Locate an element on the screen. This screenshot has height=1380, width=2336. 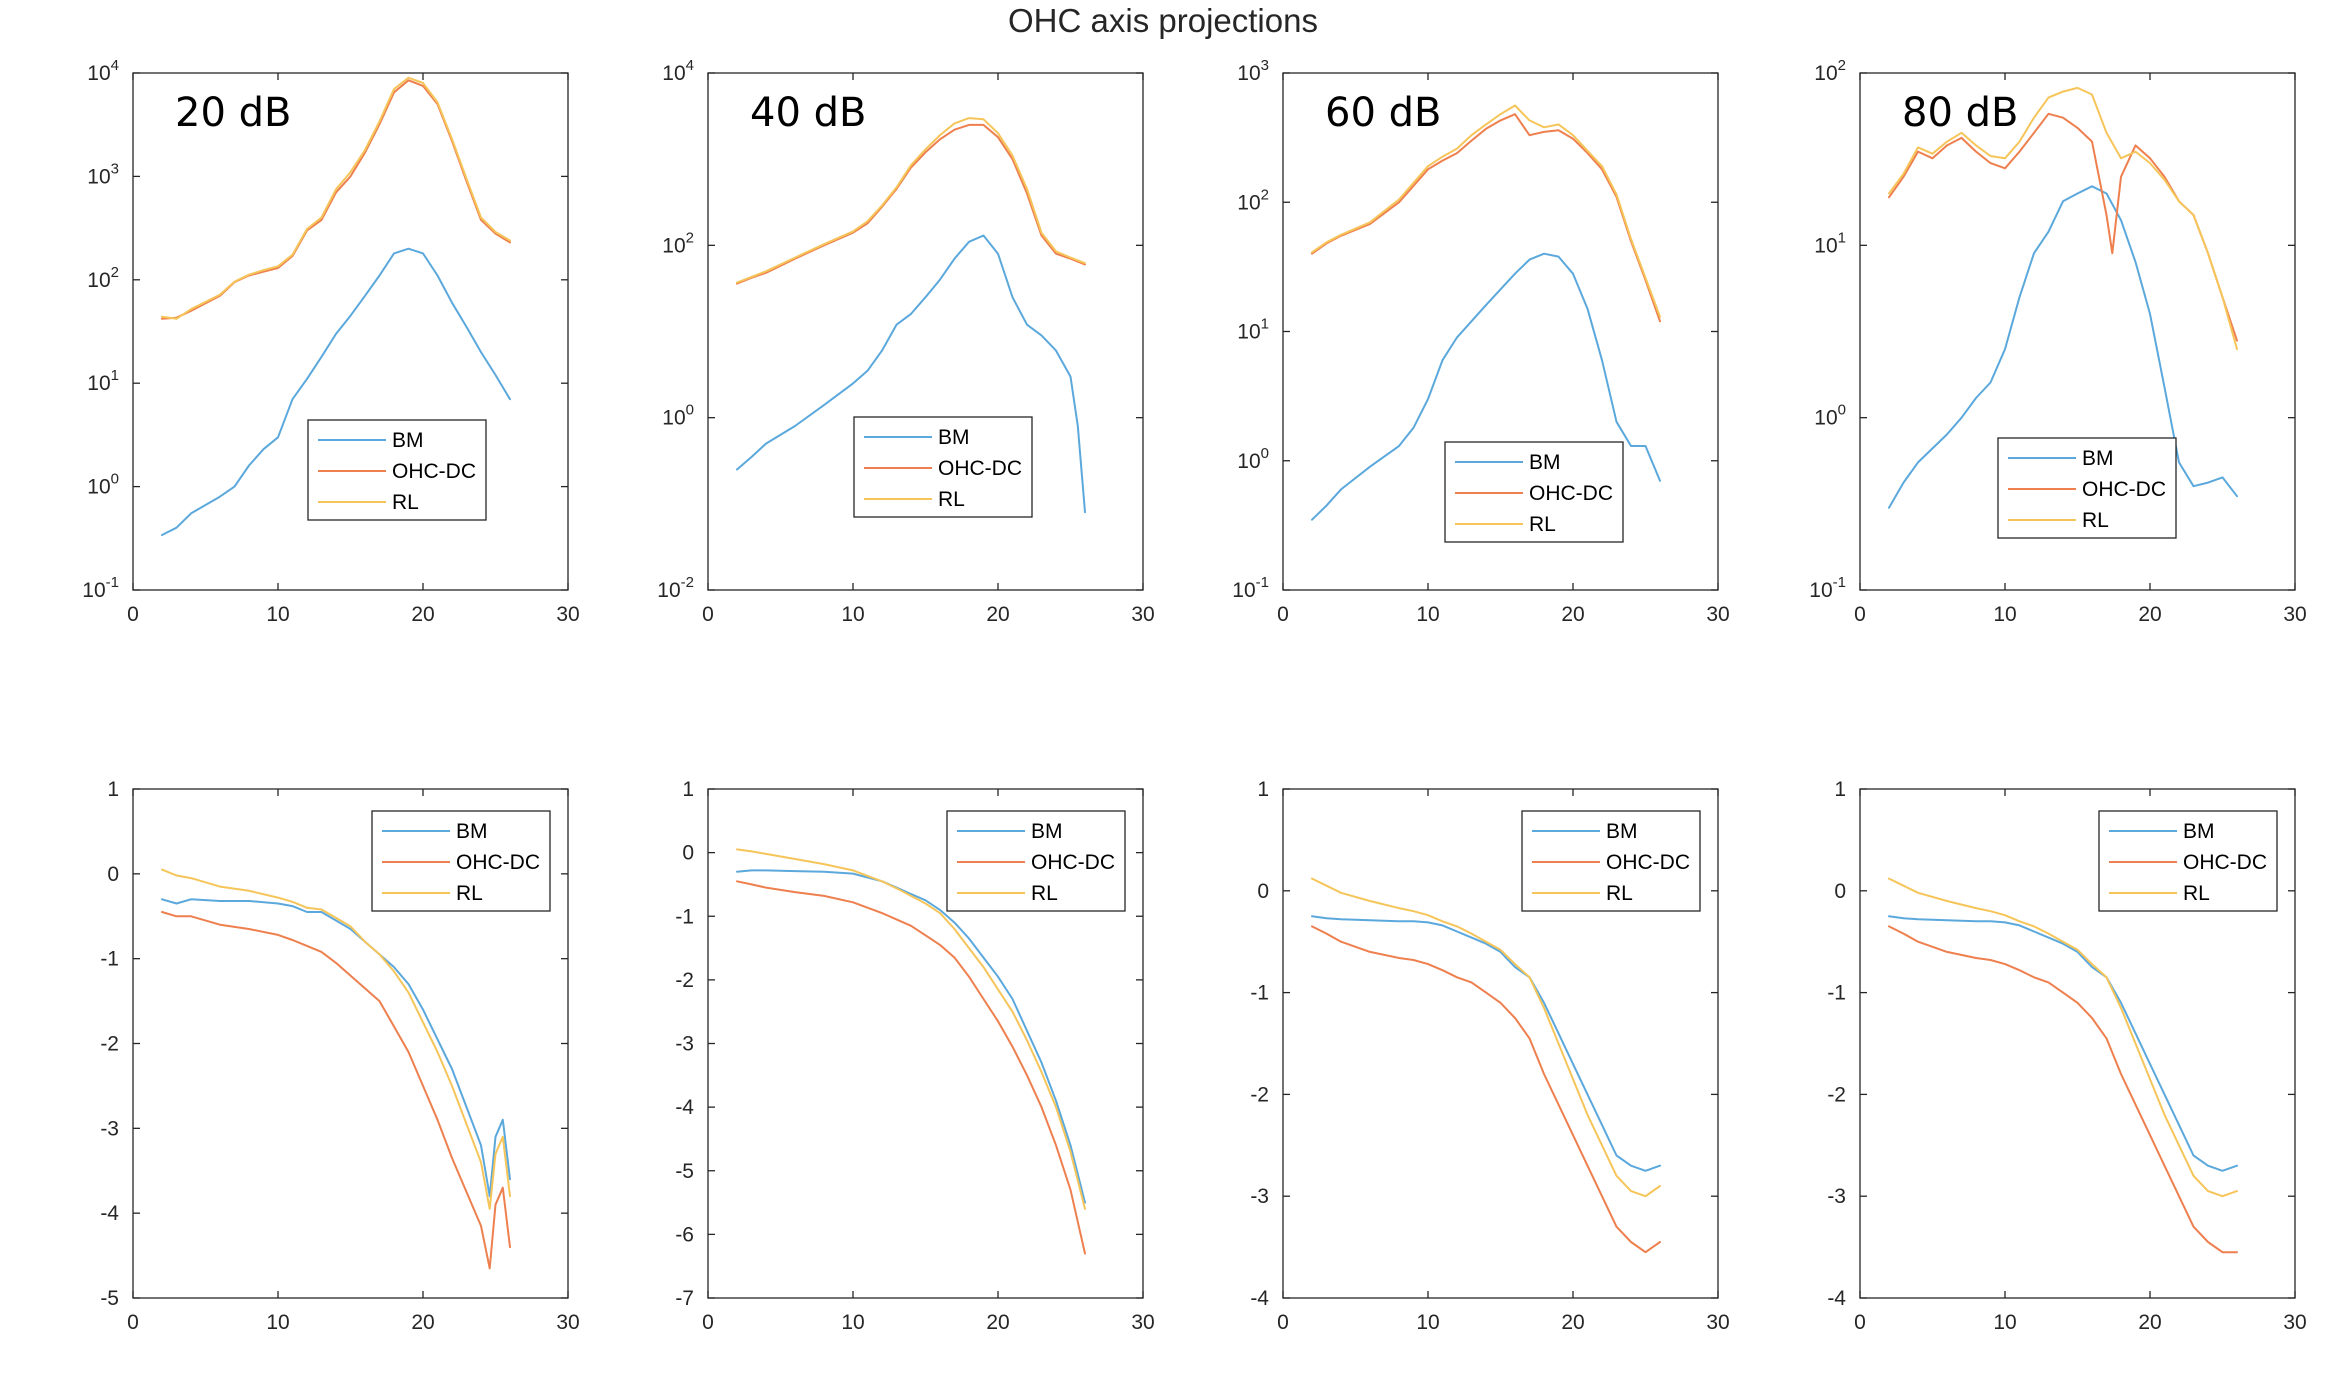
y-tick-label: -6 is located at coordinates (684, 1234).